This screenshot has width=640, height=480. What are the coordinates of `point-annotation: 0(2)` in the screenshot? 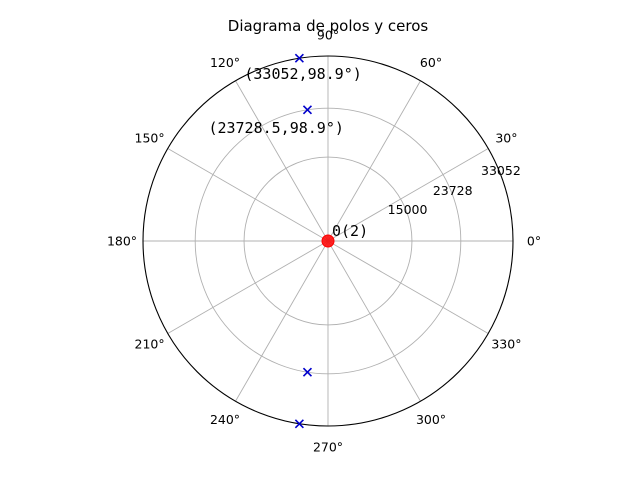 It's located at (350, 231).